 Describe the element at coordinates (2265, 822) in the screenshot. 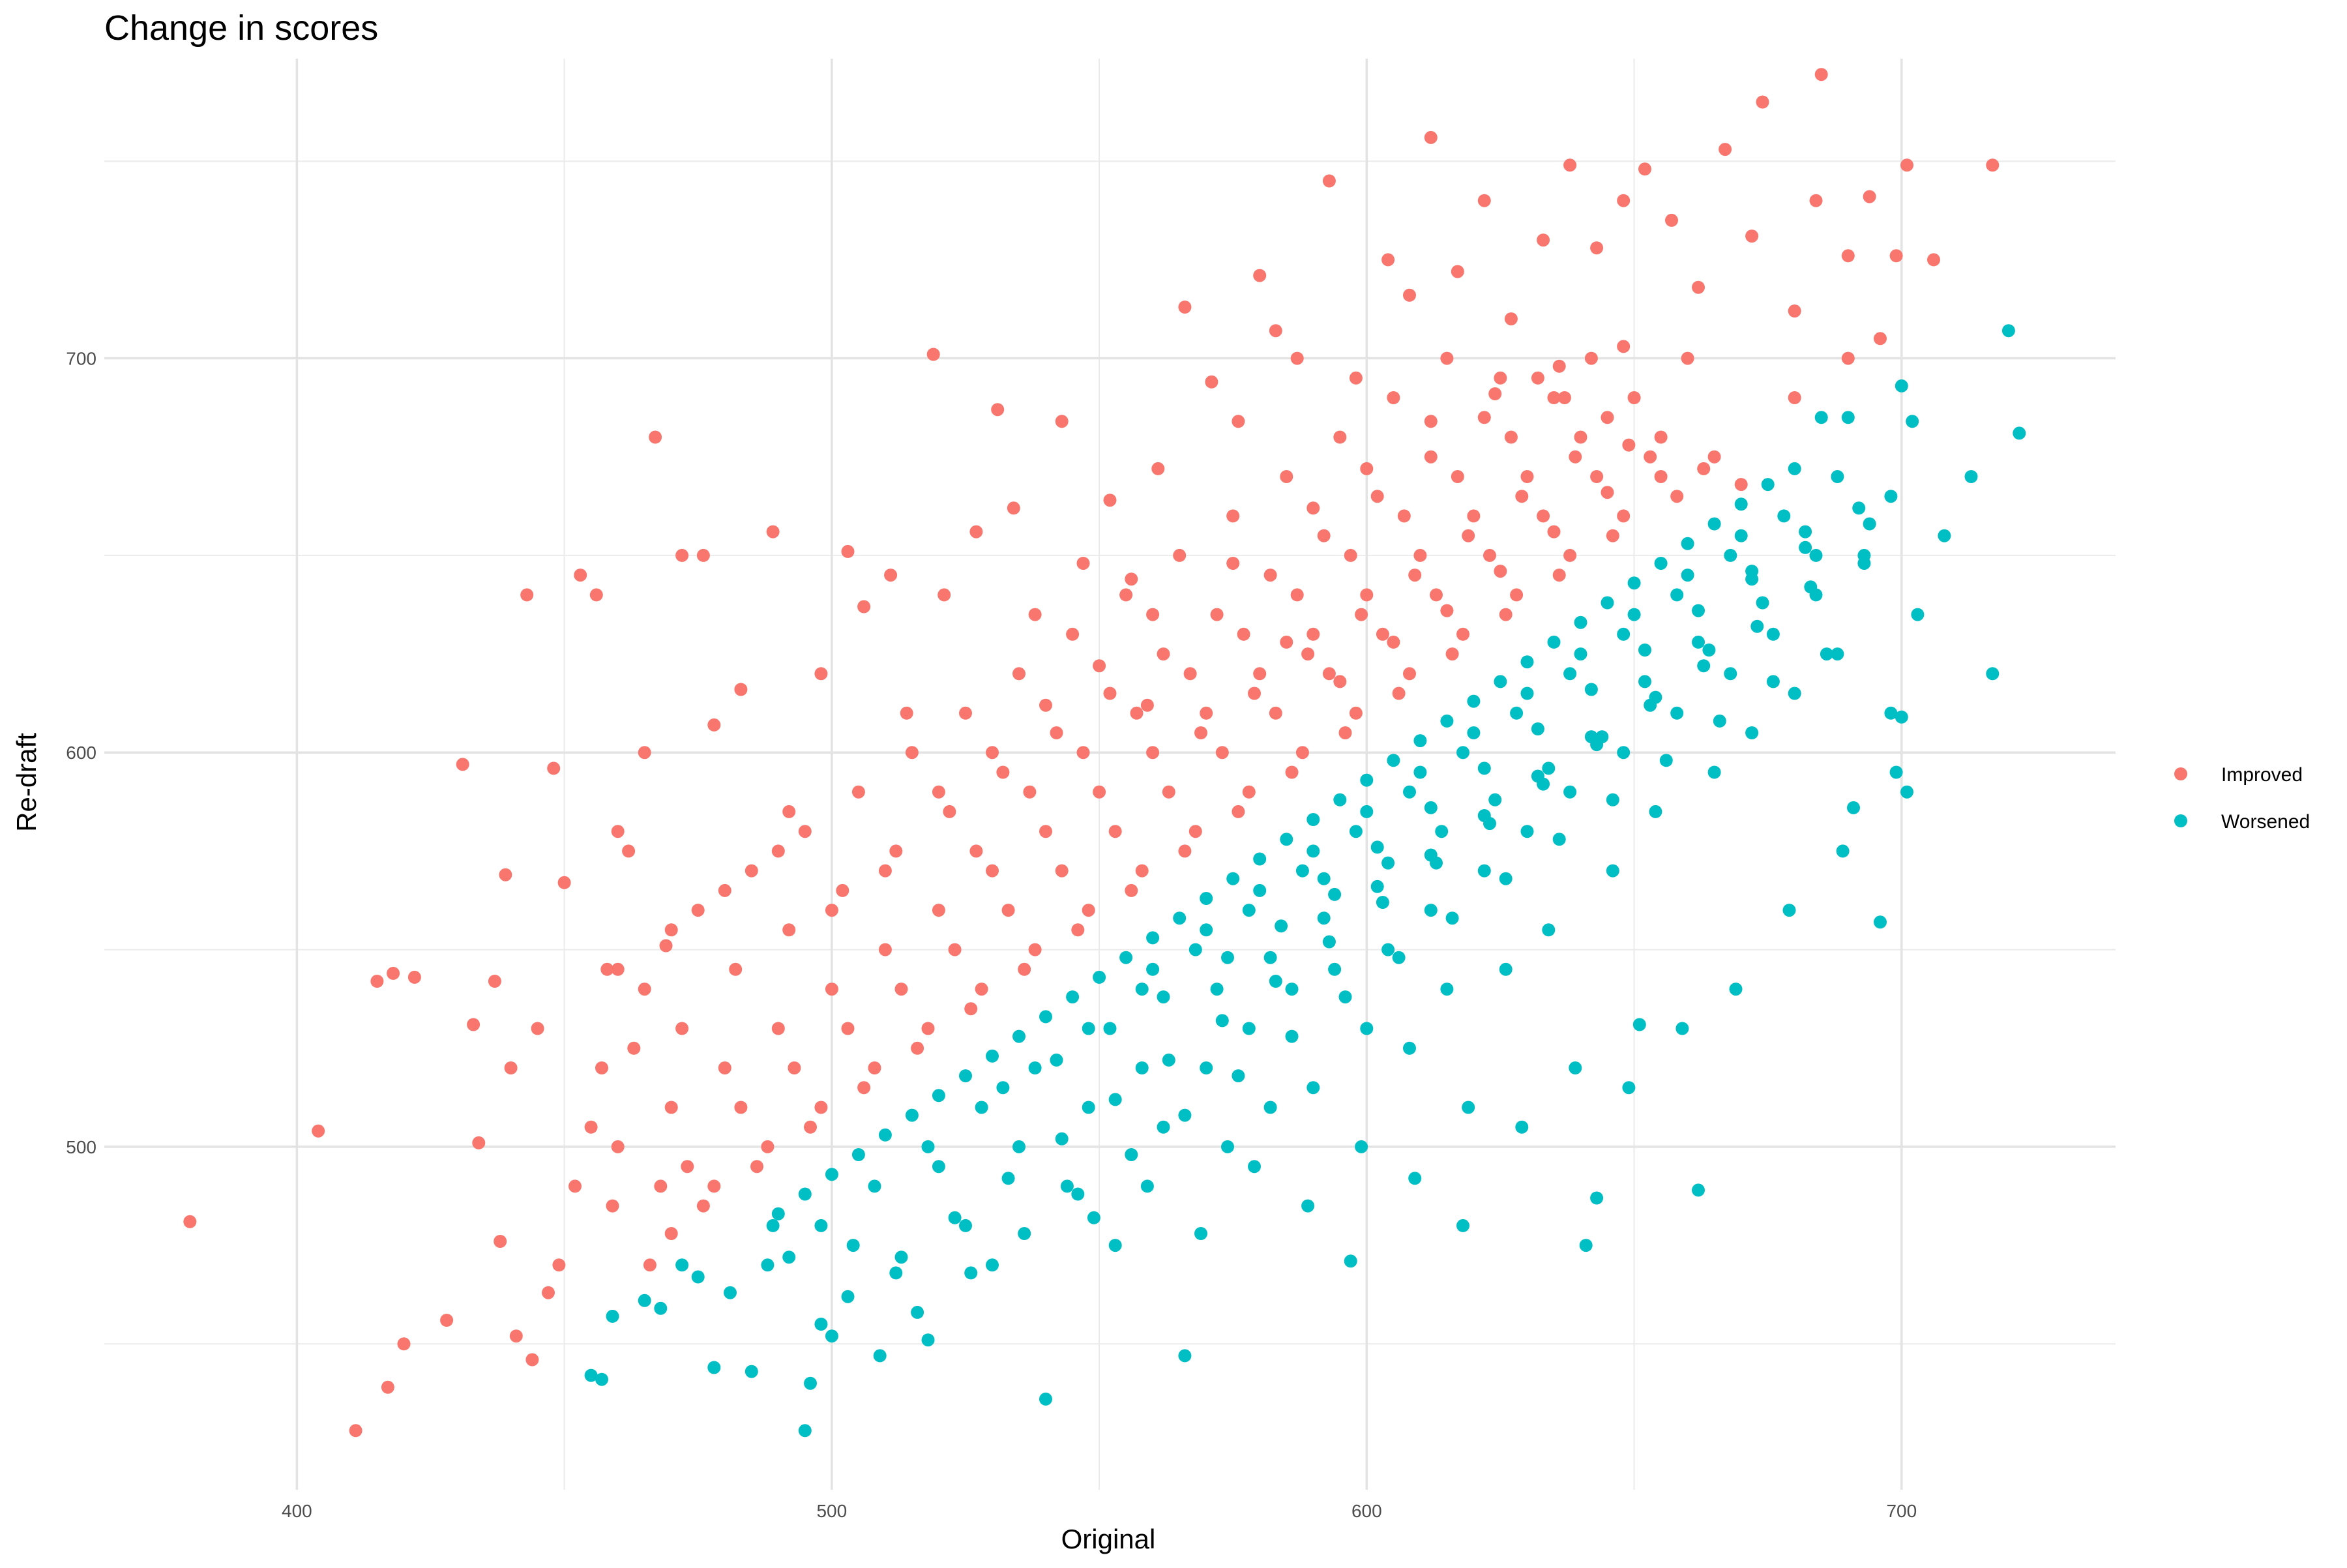

I see `legend-label-worsened: Worsened` at that location.